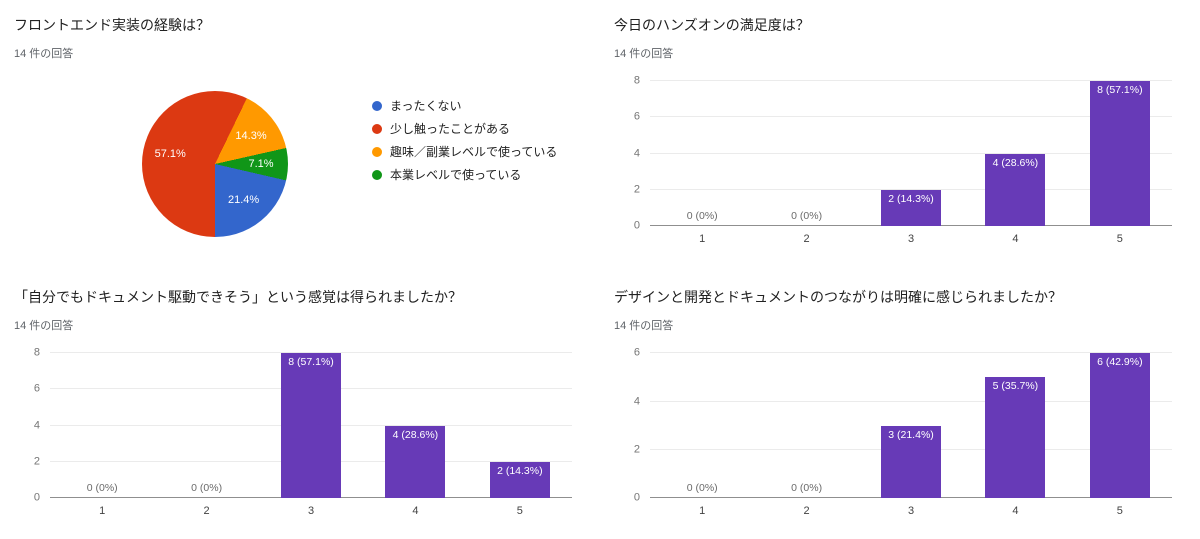 The width and height of the screenshot is (1200, 539). I want to click on plot-area: 0 (0%) 0 (0%) 8 (57.1%) 4 (28.6%) 2 (14.3%), so click(311, 425).